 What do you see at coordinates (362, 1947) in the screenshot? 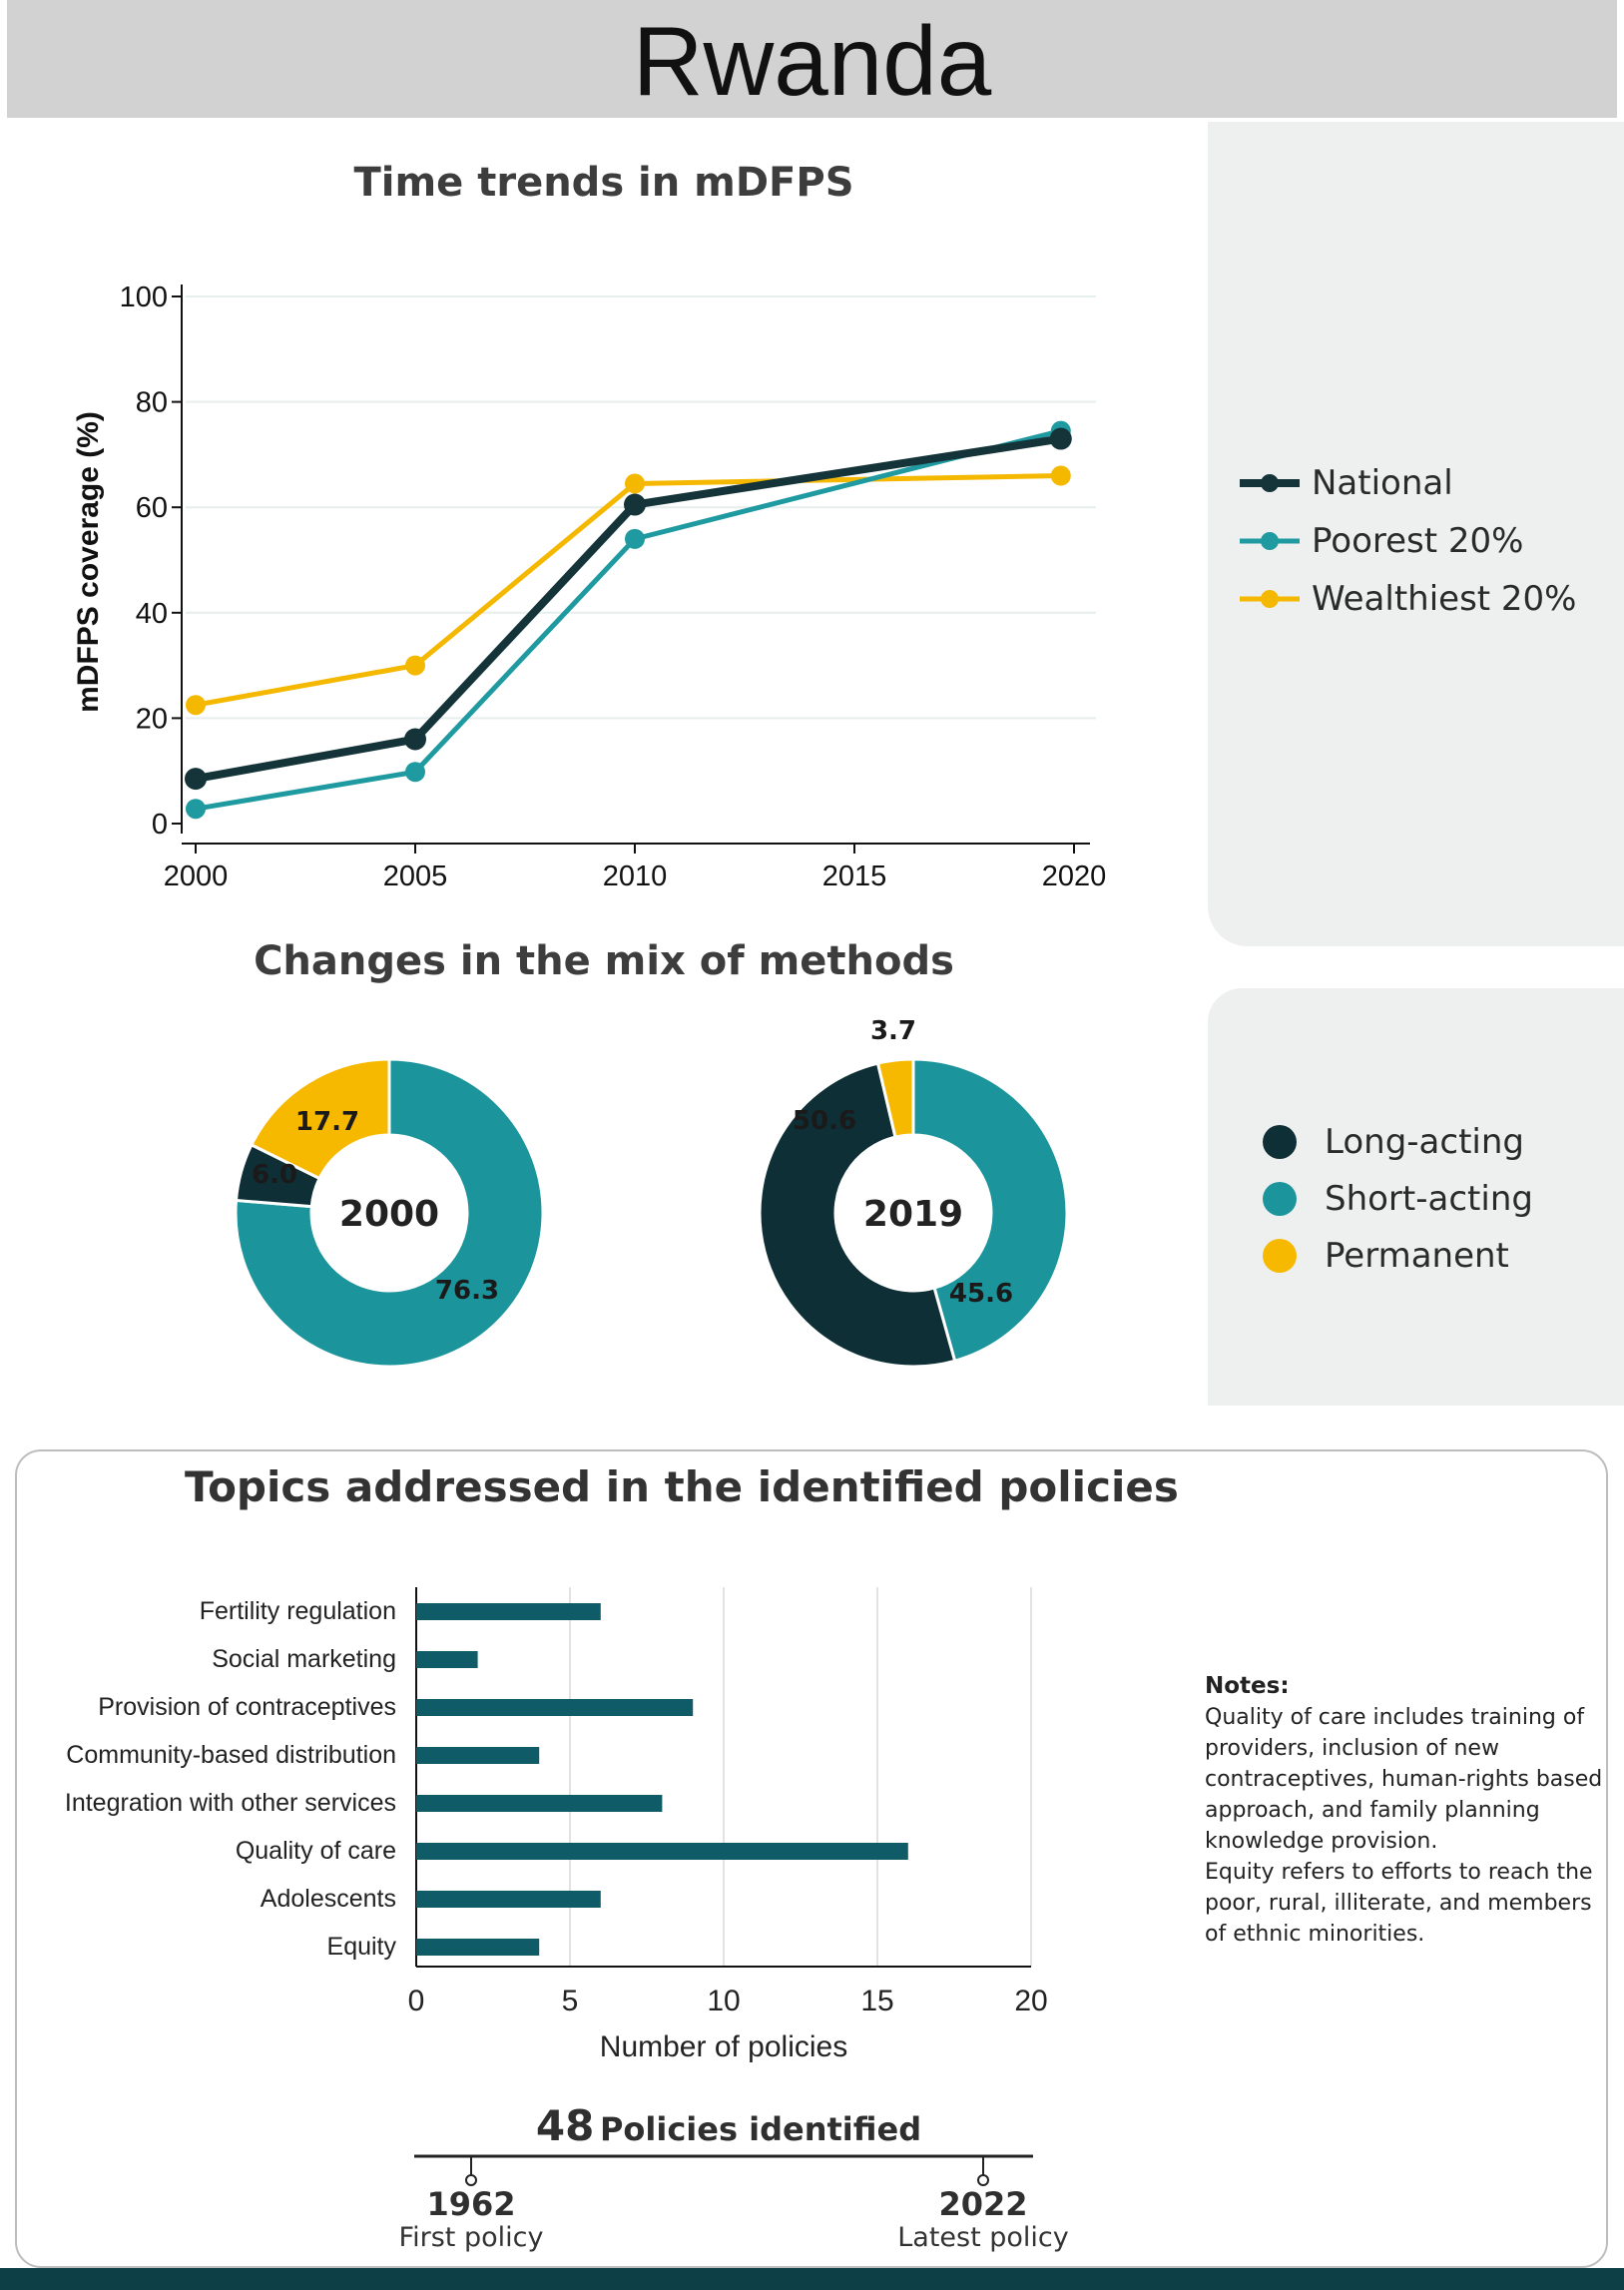
I see `category-label: Equity` at bounding box center [362, 1947].